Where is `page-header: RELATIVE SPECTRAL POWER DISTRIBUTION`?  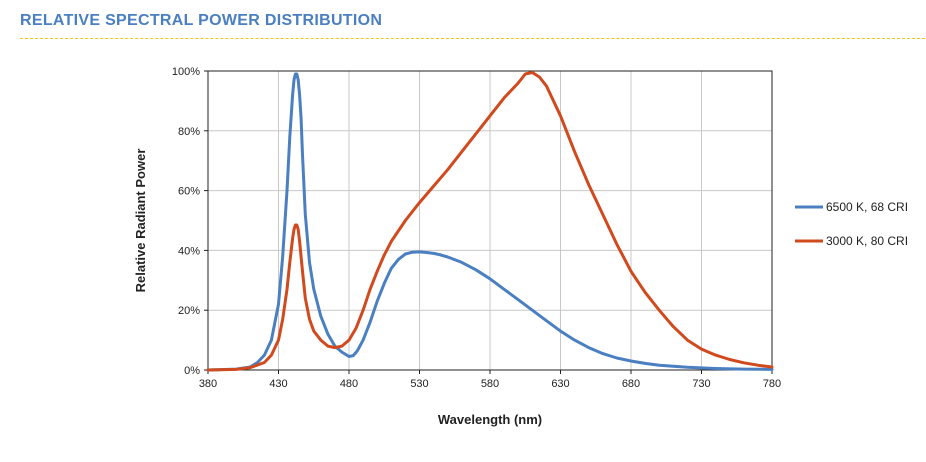 page-header: RELATIVE SPECTRAL POWER DISTRIBUTION is located at coordinates (473, 25).